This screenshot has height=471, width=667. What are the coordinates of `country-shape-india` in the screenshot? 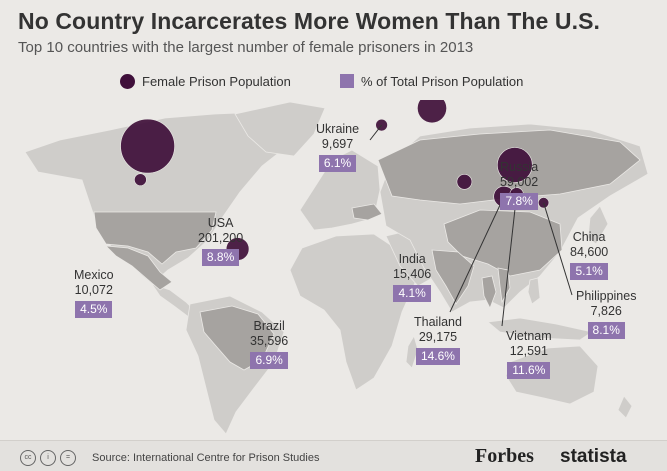 It's located at (453, 277).